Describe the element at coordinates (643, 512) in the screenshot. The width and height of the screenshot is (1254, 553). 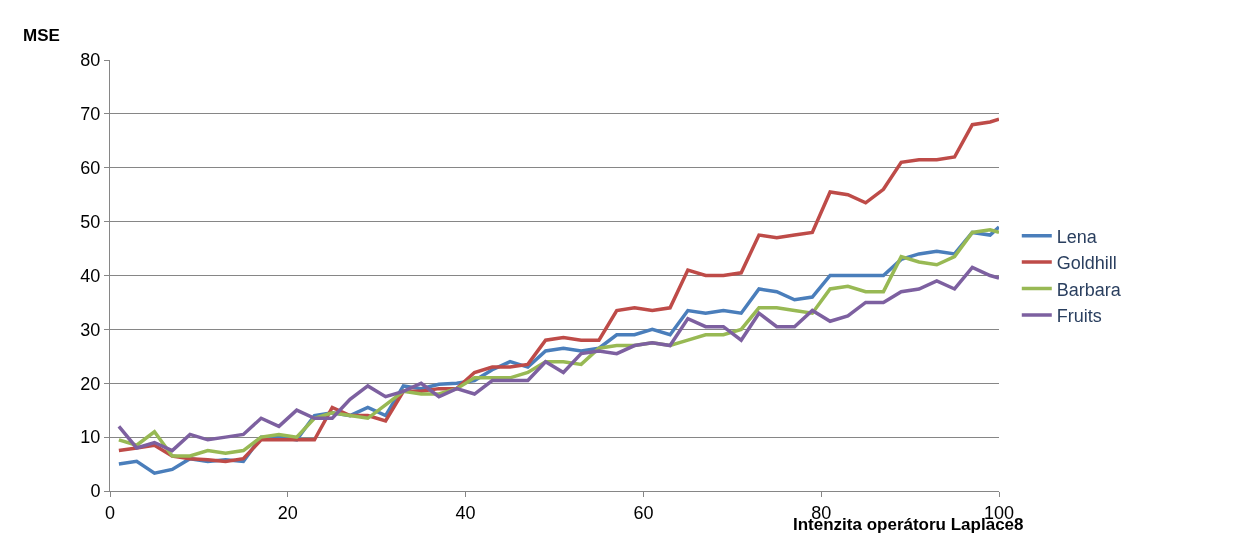
I see `x-tick-label: 60` at that location.